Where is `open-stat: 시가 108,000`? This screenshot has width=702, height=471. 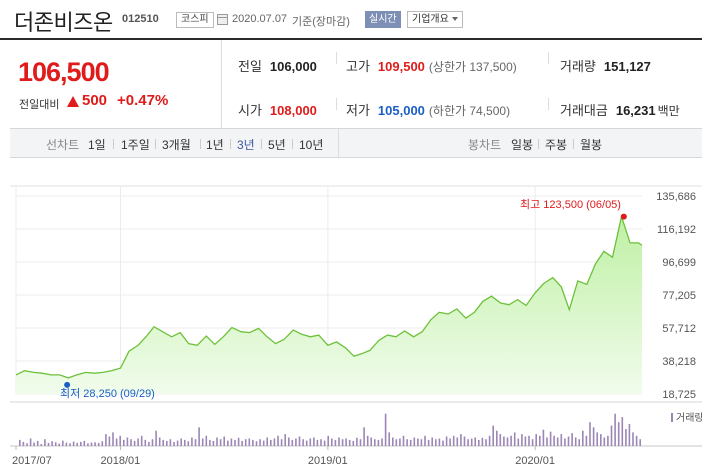 open-stat: 시가 108,000 is located at coordinates (277, 109).